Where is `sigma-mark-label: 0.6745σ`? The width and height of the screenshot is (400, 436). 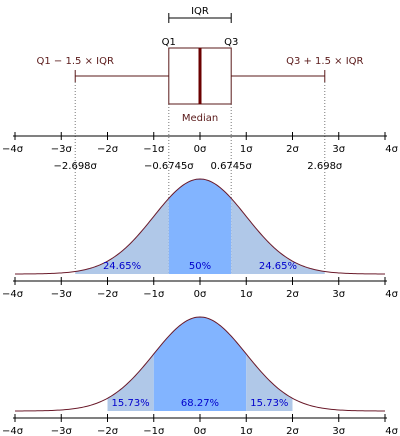
sigma-mark-label: 0.6745σ is located at coordinates (232, 166).